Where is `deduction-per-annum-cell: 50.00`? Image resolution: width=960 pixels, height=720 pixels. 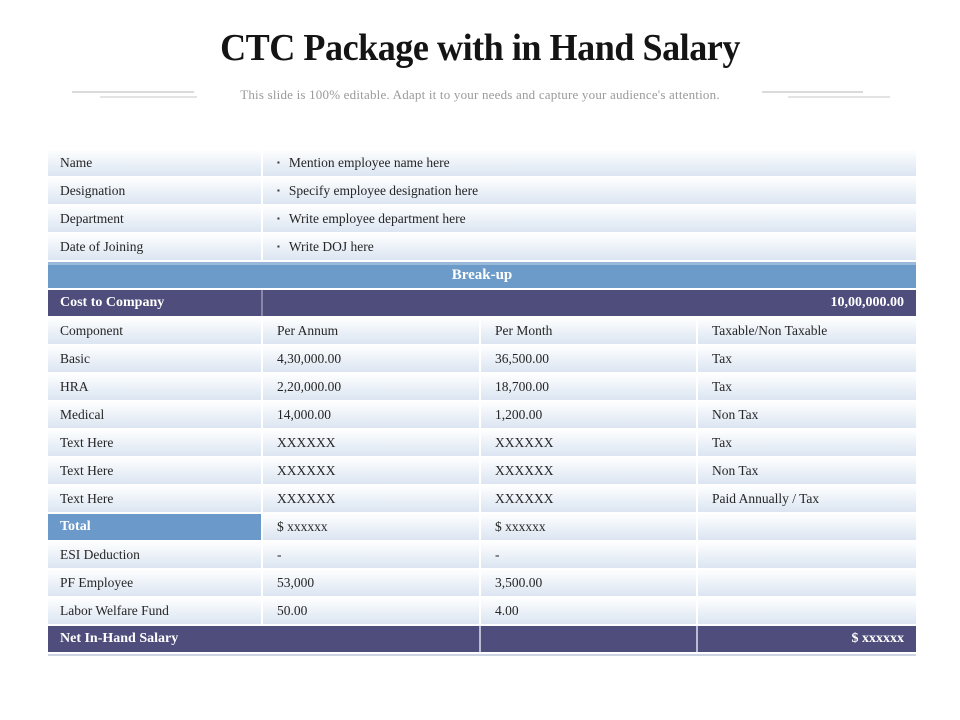
deduction-per-annum-cell: 50.00 is located at coordinates (371, 611).